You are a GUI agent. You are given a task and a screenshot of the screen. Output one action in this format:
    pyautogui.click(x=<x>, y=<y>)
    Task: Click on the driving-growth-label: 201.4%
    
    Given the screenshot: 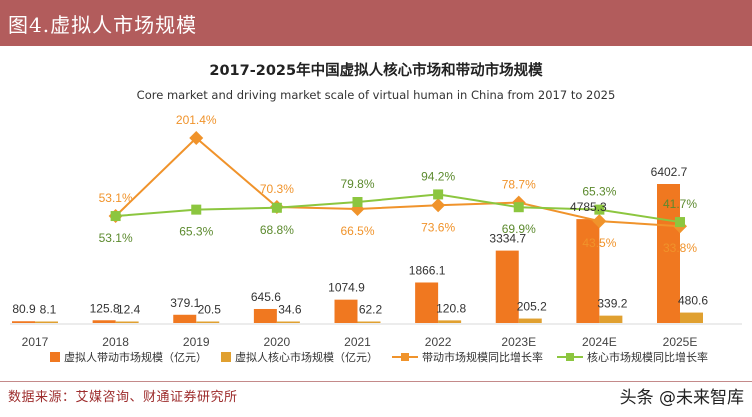 What is the action you would take?
    pyautogui.click(x=196, y=120)
    